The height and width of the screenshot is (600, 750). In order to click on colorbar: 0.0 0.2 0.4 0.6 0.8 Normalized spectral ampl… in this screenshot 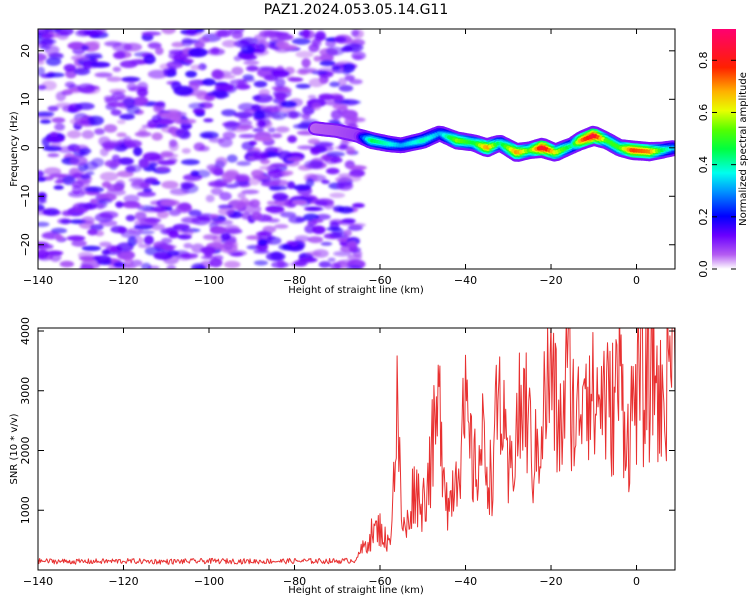, I will do `click(723, 153)`.